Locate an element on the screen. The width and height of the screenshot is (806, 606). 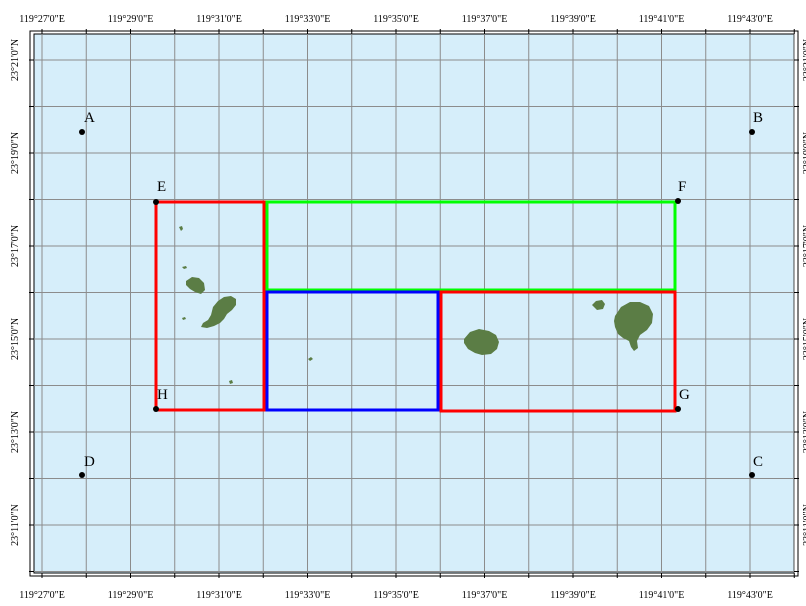
y-label-right: 23°21'0"N is located at coordinates (804, 60).